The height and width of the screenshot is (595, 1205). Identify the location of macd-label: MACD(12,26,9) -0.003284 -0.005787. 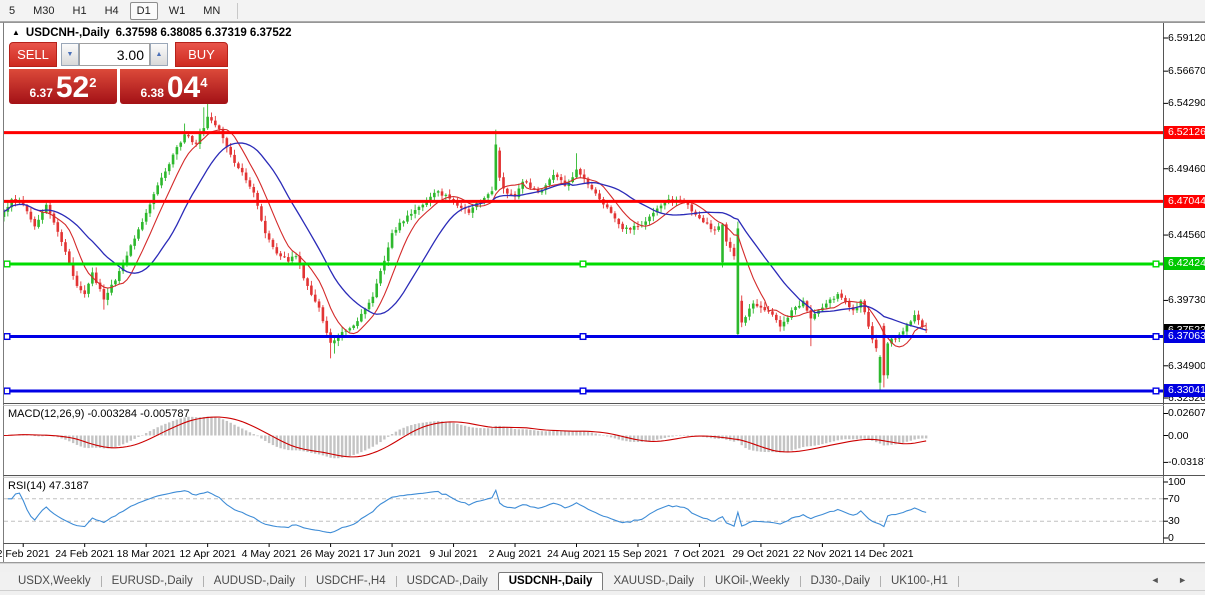
(99, 414).